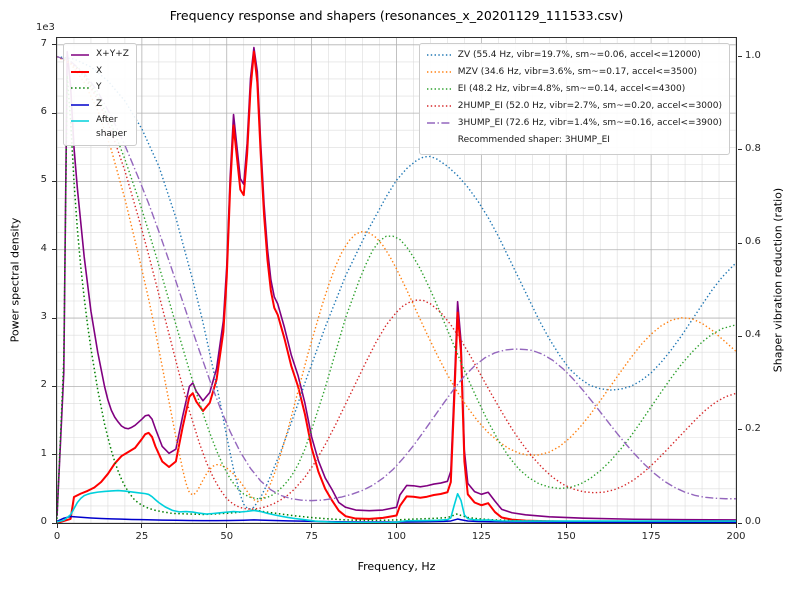 Image resolution: width=800 pixels, height=600 pixels. I want to click on legend-psd-item: Y, so click(99, 89).